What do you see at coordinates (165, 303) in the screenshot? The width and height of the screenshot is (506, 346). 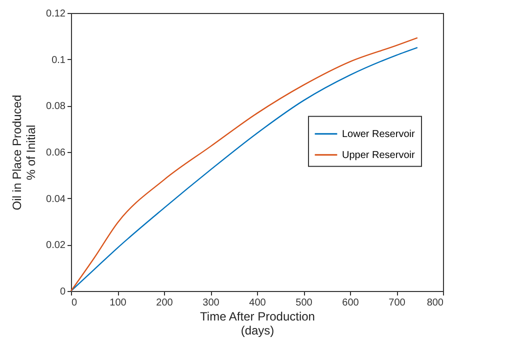 I see `x-tick-label: 200` at bounding box center [165, 303].